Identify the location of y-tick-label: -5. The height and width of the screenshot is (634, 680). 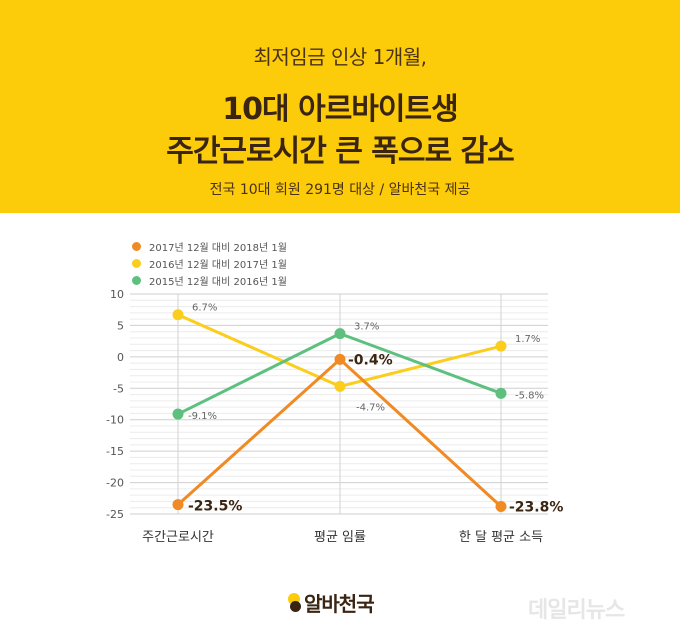
(118, 388).